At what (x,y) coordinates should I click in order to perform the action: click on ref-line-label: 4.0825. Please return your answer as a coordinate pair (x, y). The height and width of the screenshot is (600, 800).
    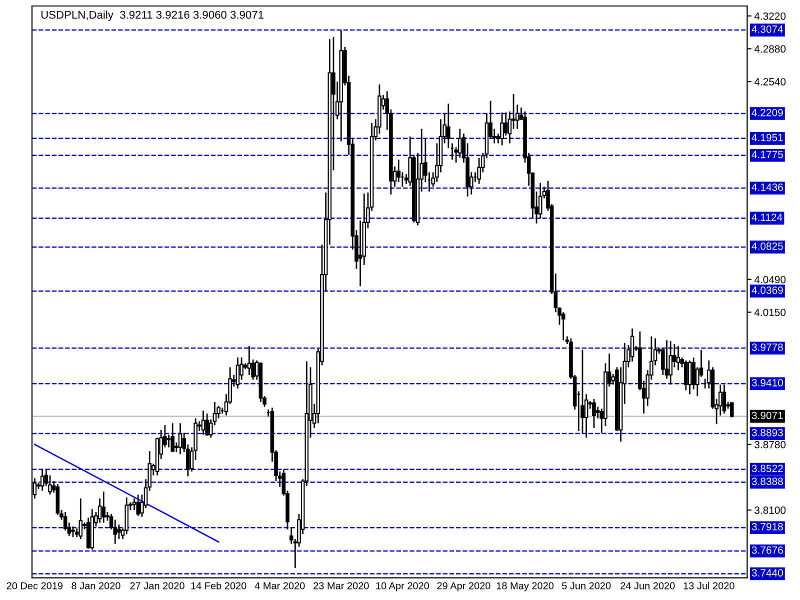
    Looking at the image, I should click on (767, 246).